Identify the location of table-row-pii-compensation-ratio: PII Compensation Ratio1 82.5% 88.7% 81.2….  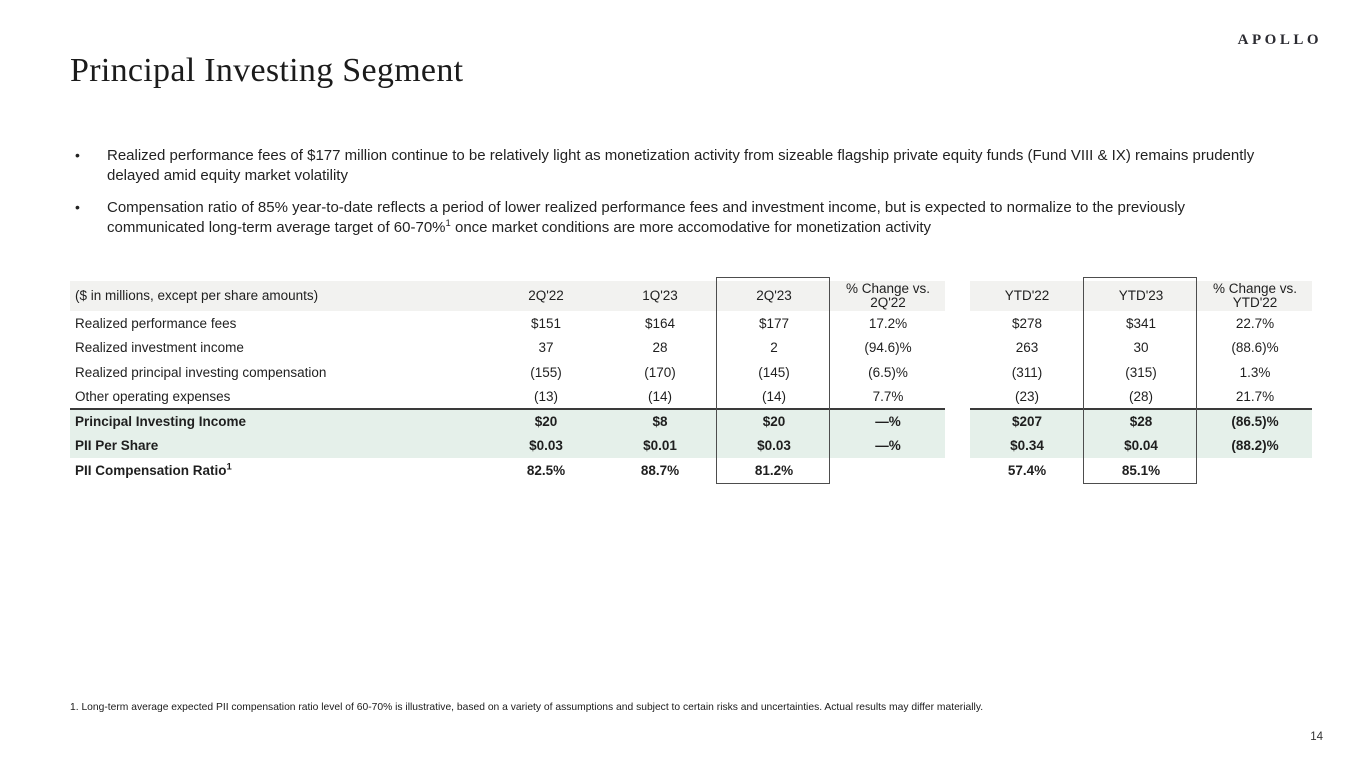
(691, 470).